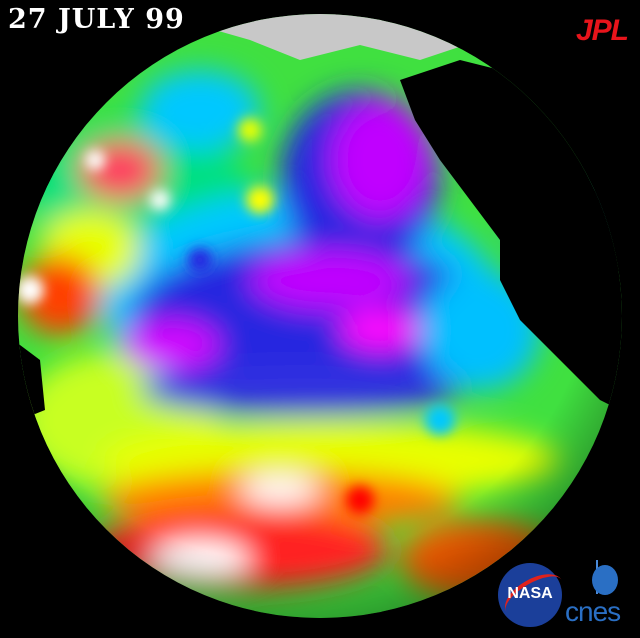 This screenshot has height=638, width=640. Describe the element at coordinates (605, 580) in the screenshot. I see `cnes-globe-icon` at that location.